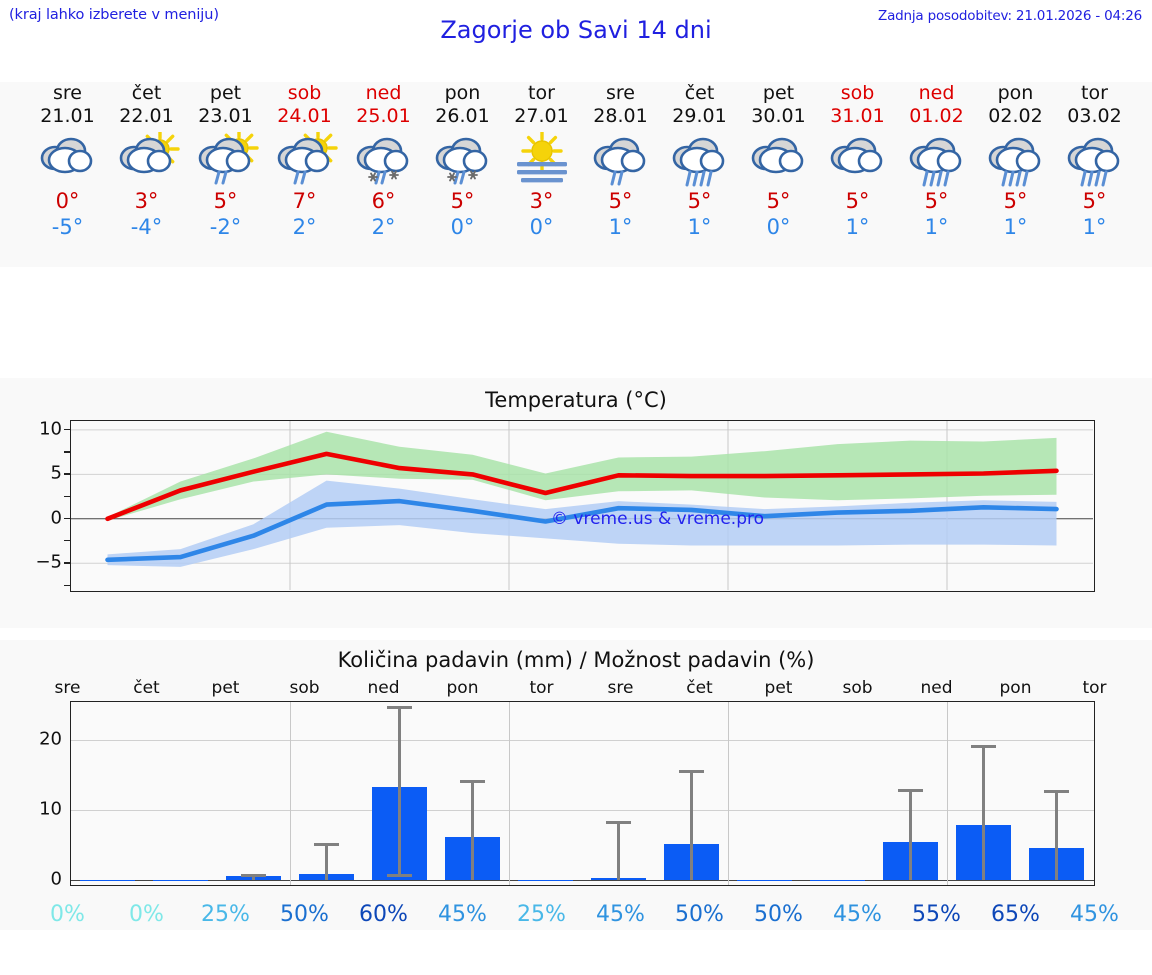  I want to click on precip-day-label: sob, so click(857, 688).